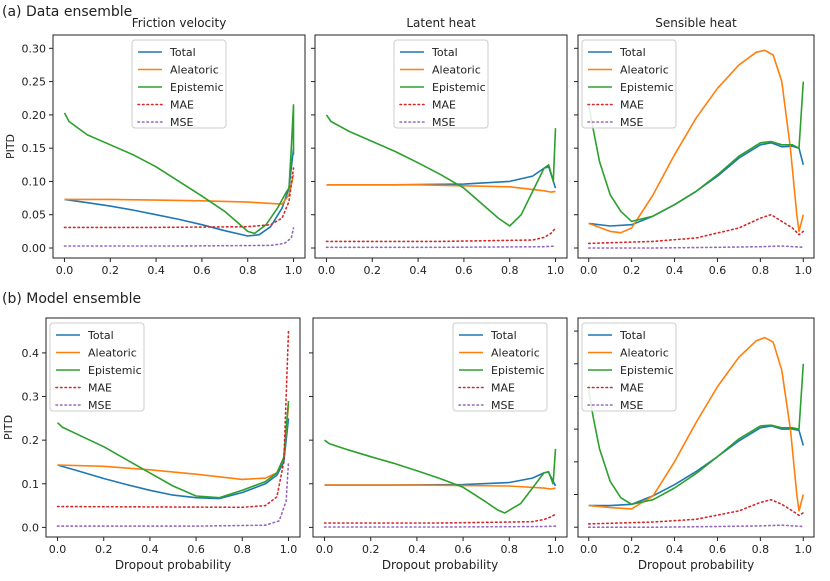  I want to click on y-tick-label: 0.10, so click(34, 181).